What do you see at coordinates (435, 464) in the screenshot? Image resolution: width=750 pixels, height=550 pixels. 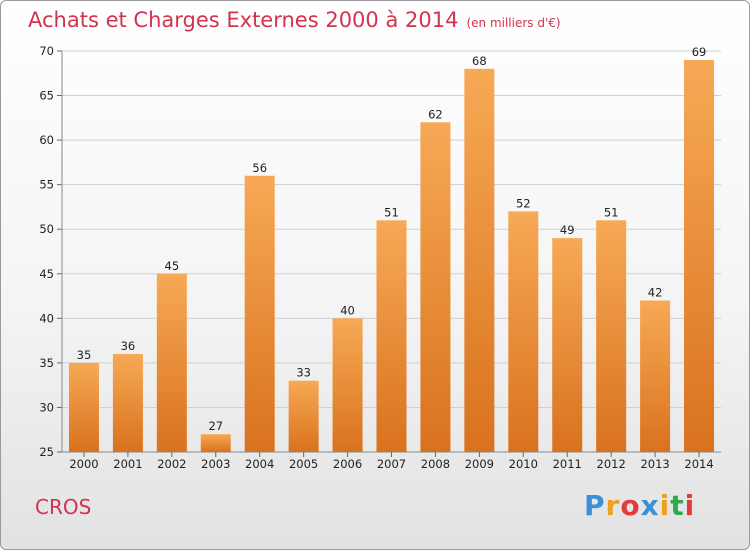 I see `x-tick-label-2008: 2008` at bounding box center [435, 464].